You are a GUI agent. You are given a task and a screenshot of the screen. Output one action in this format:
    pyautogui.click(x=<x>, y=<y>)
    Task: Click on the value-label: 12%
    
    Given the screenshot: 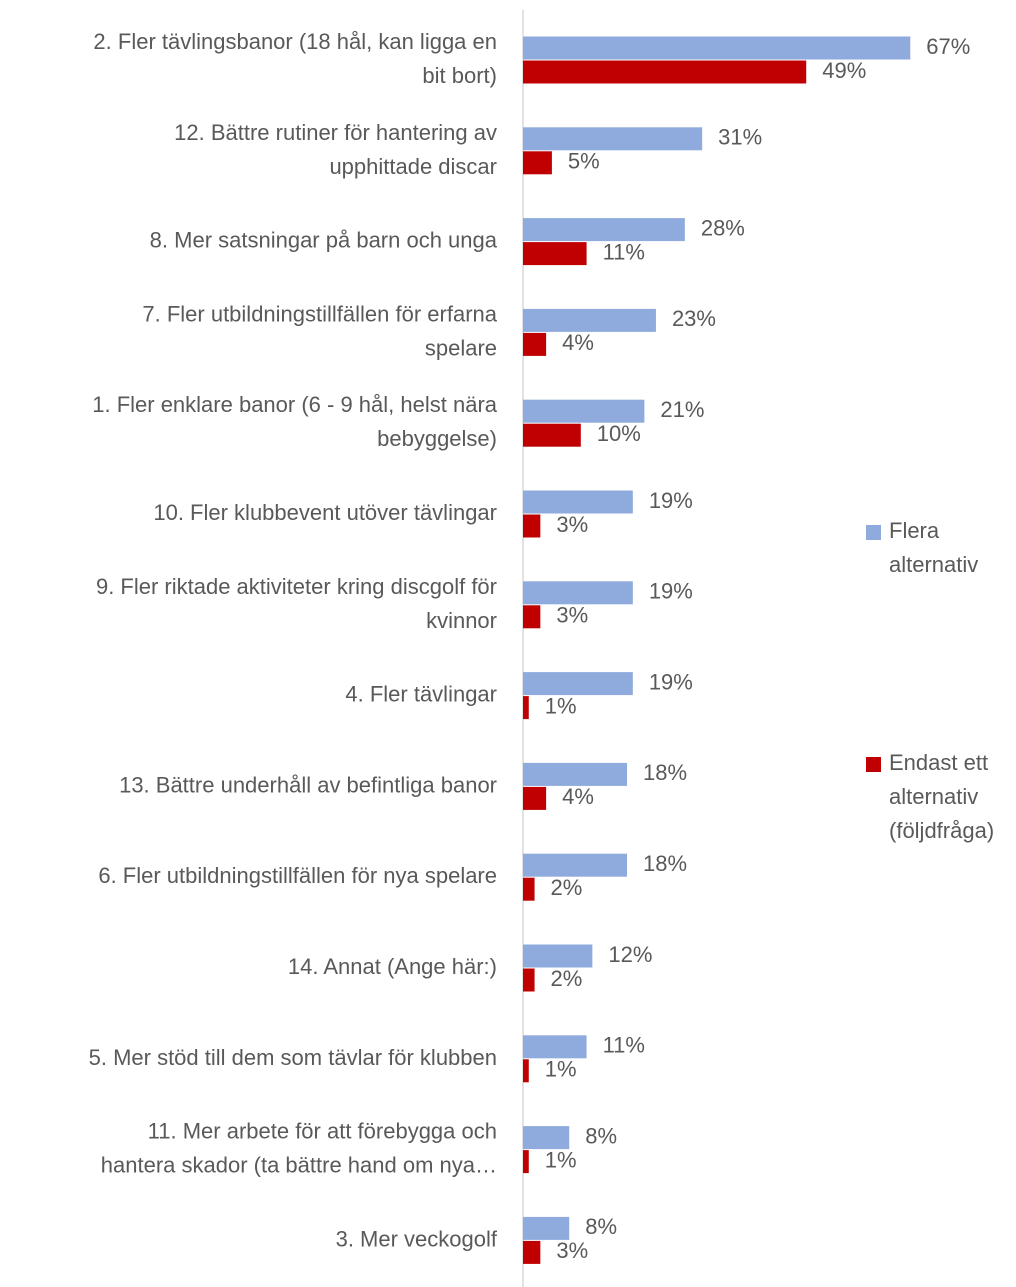 What is the action you would take?
    pyautogui.click(x=630, y=954)
    